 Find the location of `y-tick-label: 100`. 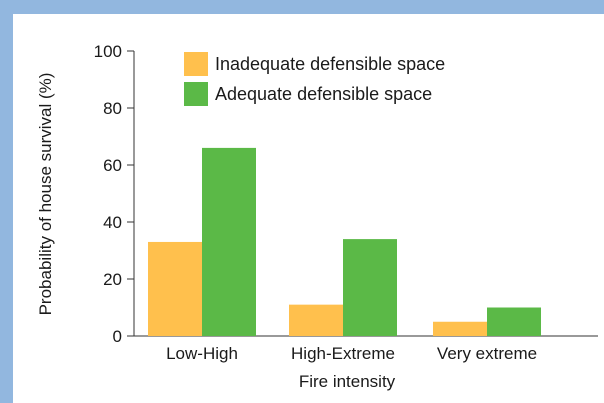

y-tick-label: 100 is located at coordinates (108, 51).